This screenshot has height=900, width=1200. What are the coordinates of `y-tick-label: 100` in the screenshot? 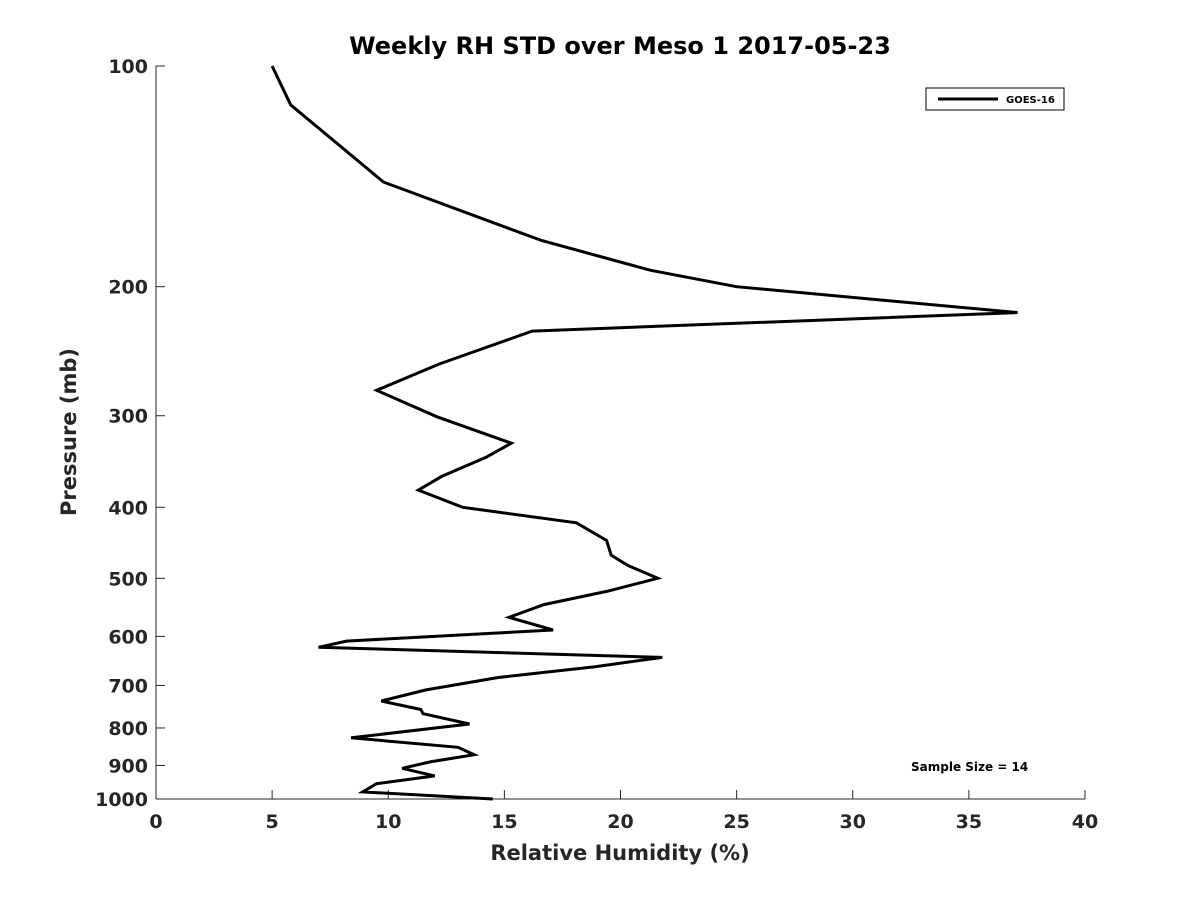 It's located at (128, 67).